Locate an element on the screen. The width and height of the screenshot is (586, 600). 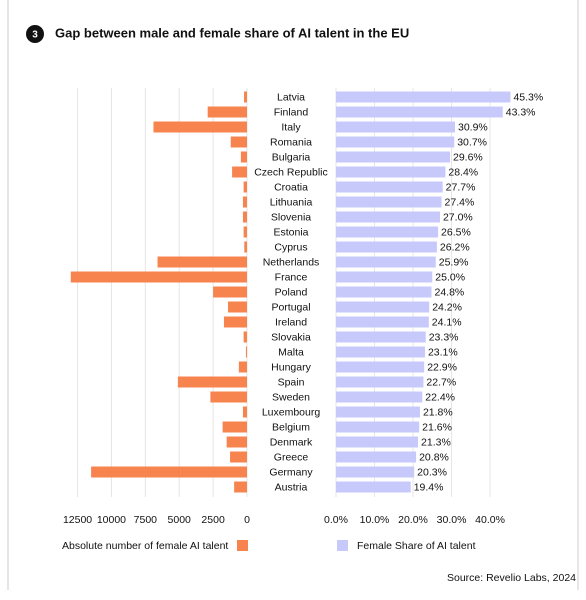
category-label: Spain is located at coordinates (291, 382).